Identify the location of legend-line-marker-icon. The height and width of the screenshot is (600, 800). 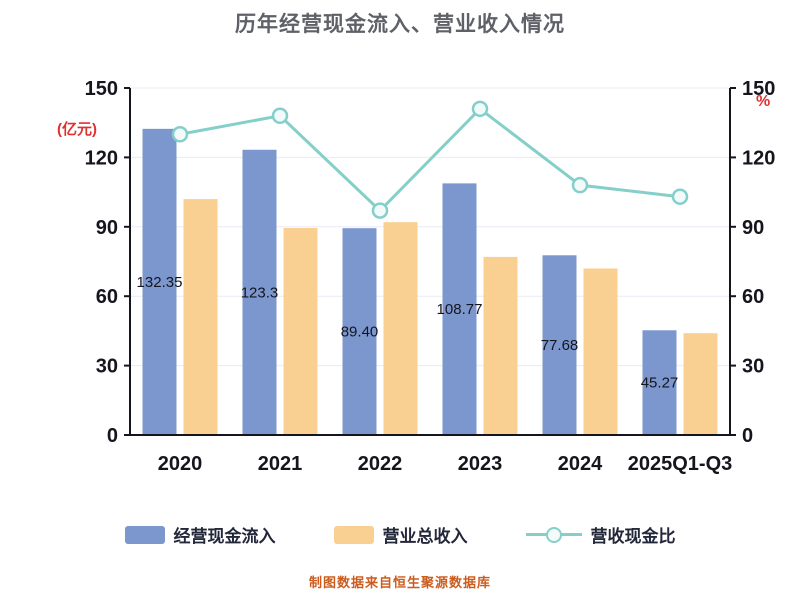
(553, 534).